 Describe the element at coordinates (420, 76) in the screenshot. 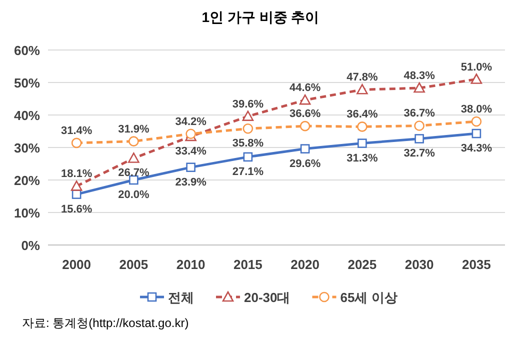

I see `data-label: 48.3%` at that location.